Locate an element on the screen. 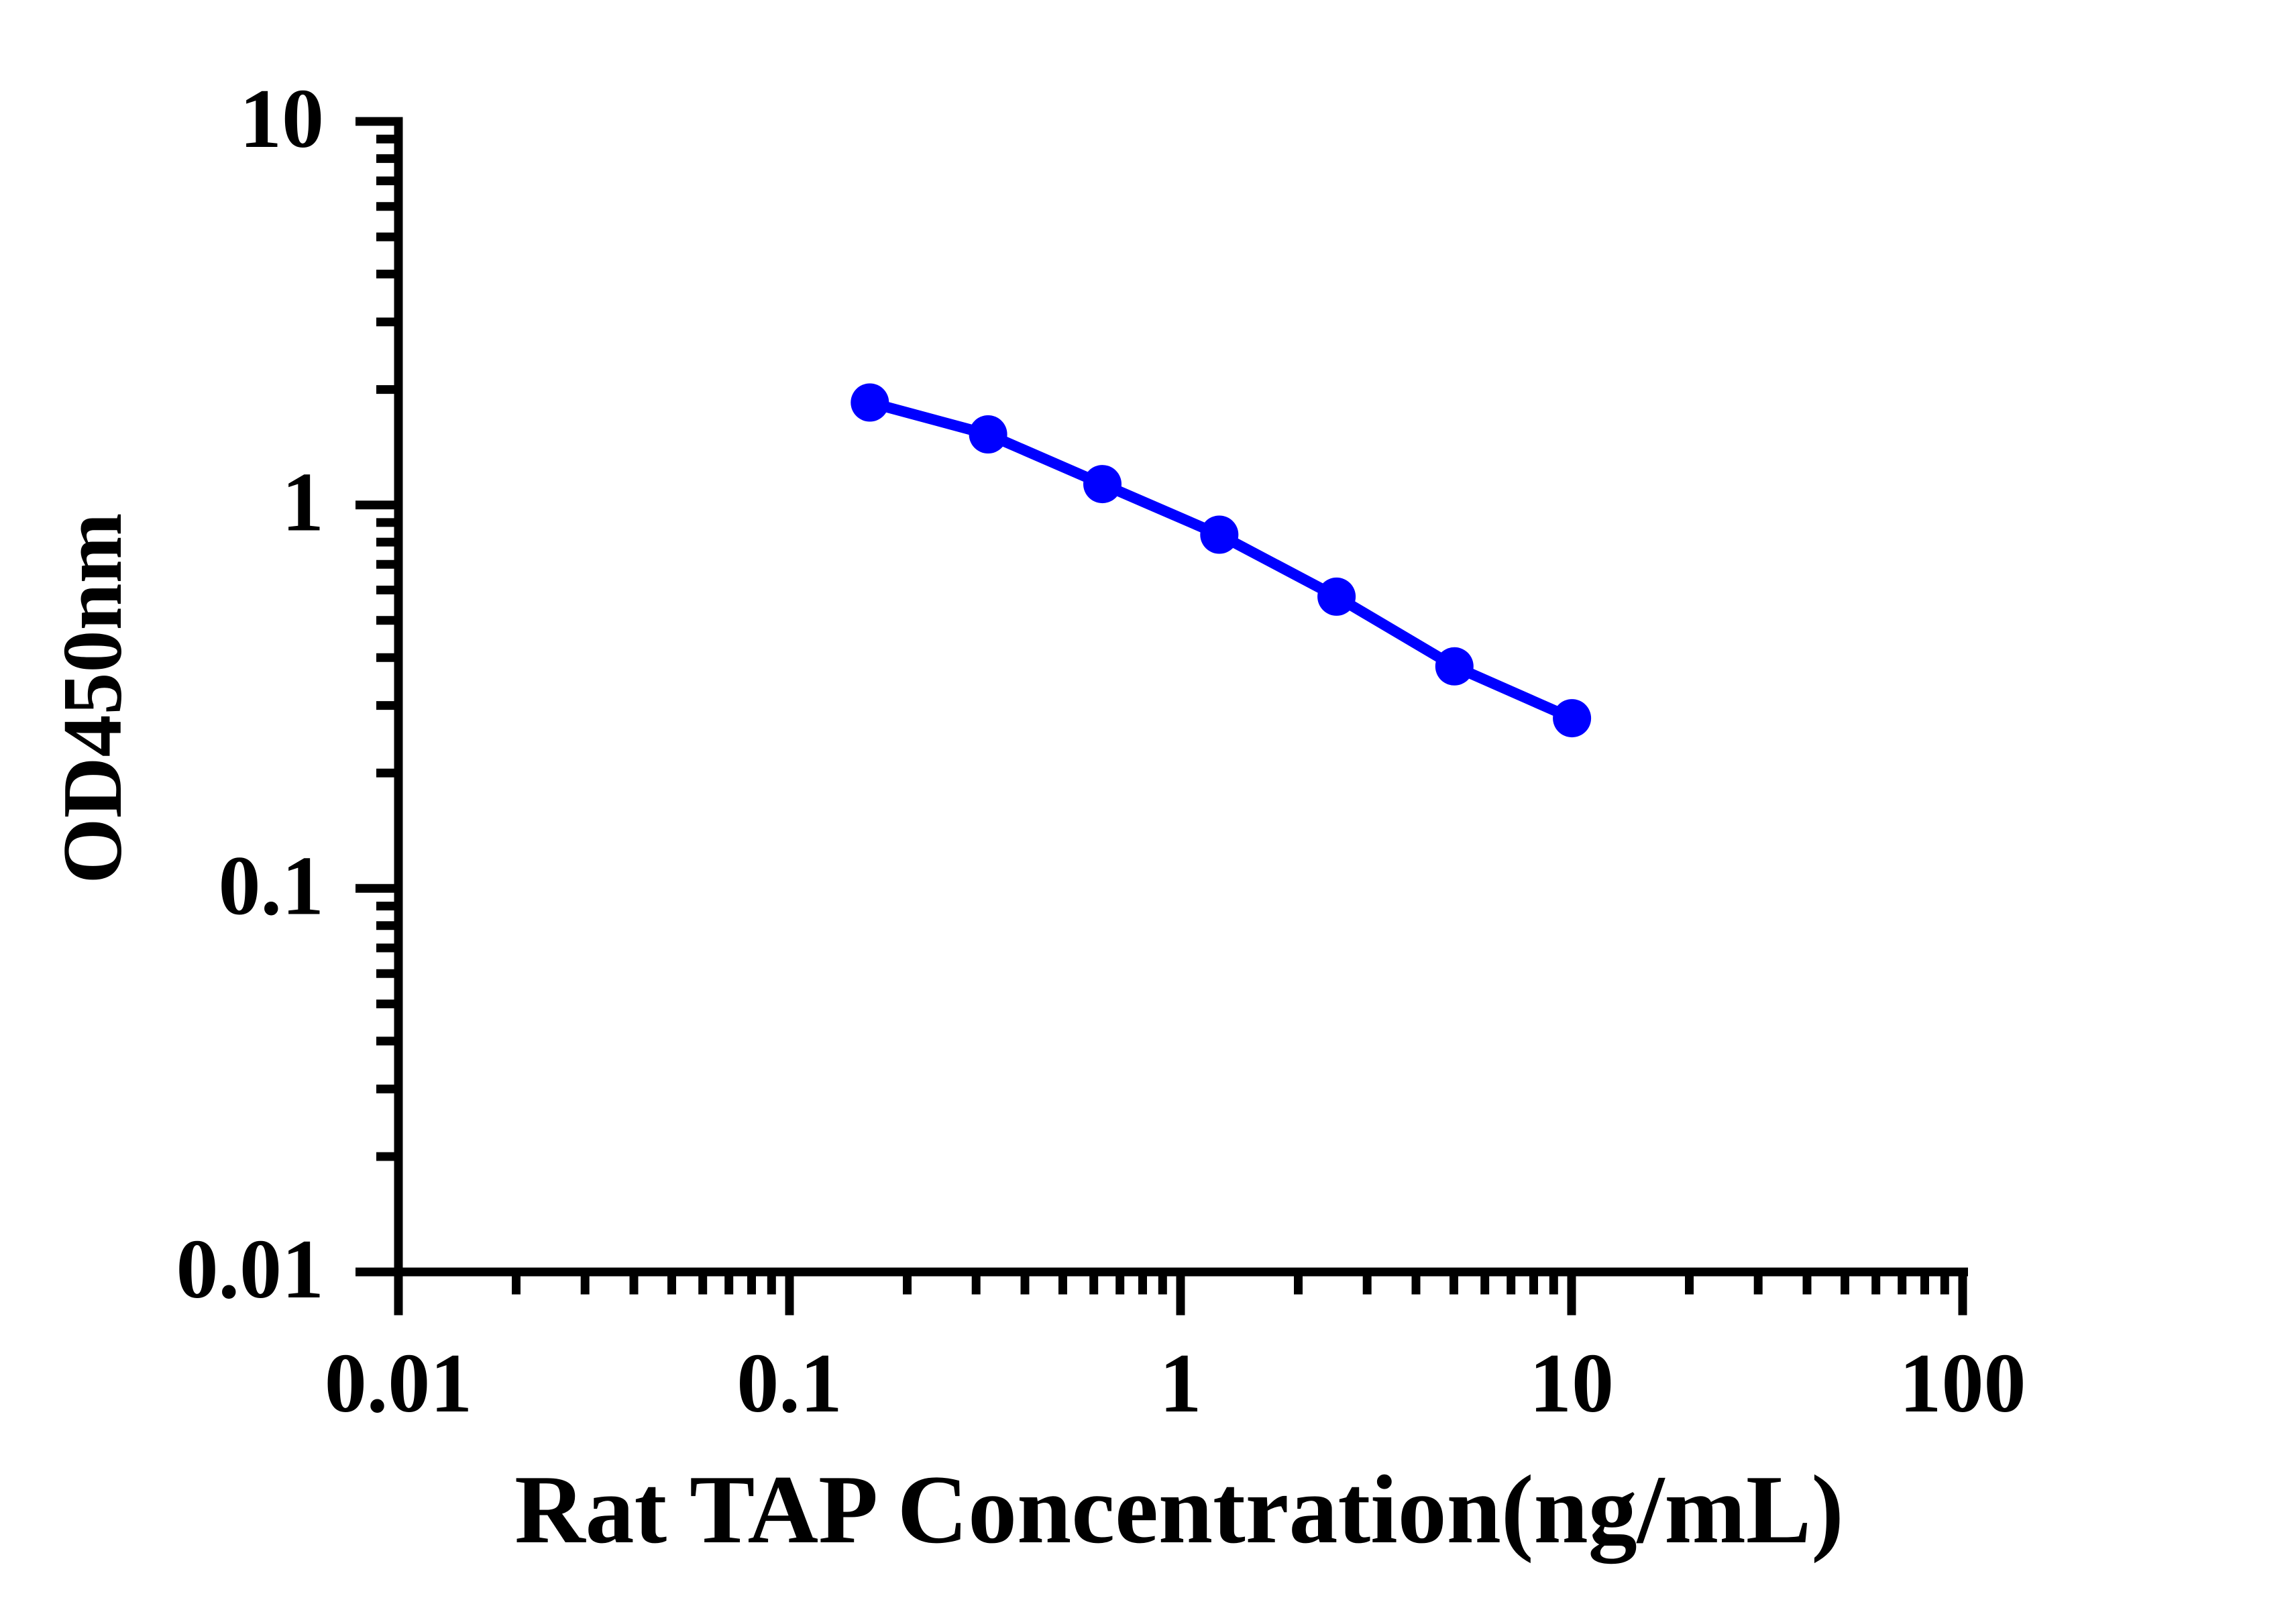 The height and width of the screenshot is (1604, 2296). svg-text: Rat TAP Concentration(ng/mL) is located at coordinates (1179, 1509).